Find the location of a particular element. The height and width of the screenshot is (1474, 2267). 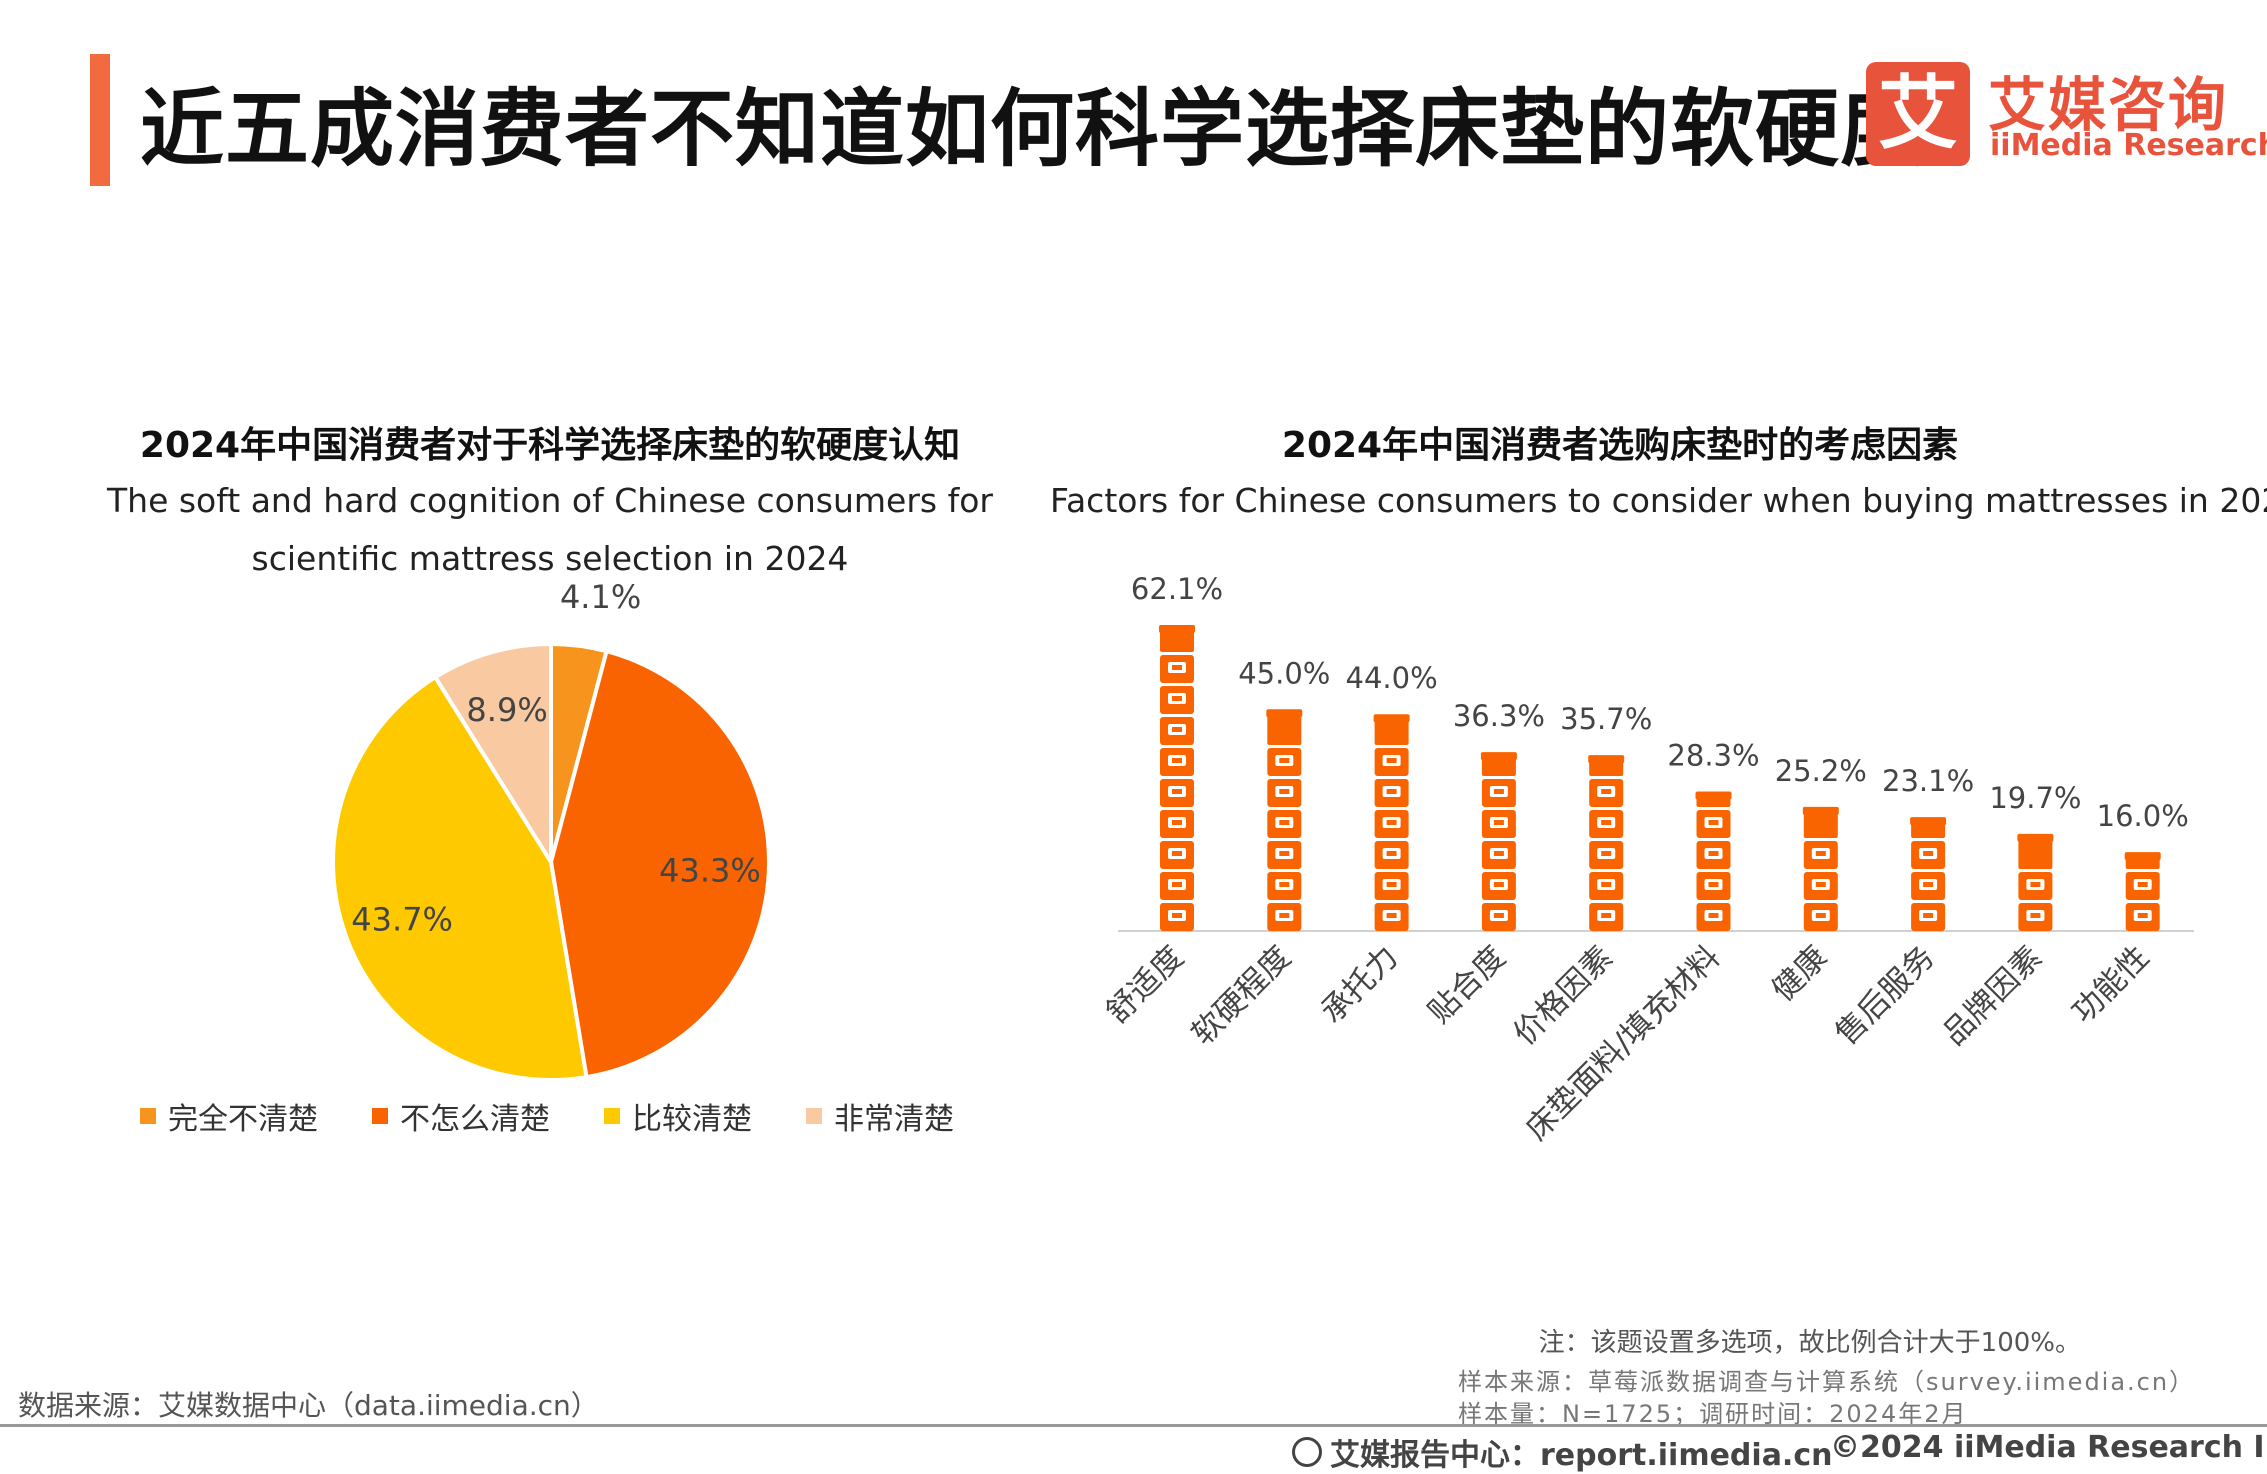

bar-data-label: 36.3% is located at coordinates (1499, 716).